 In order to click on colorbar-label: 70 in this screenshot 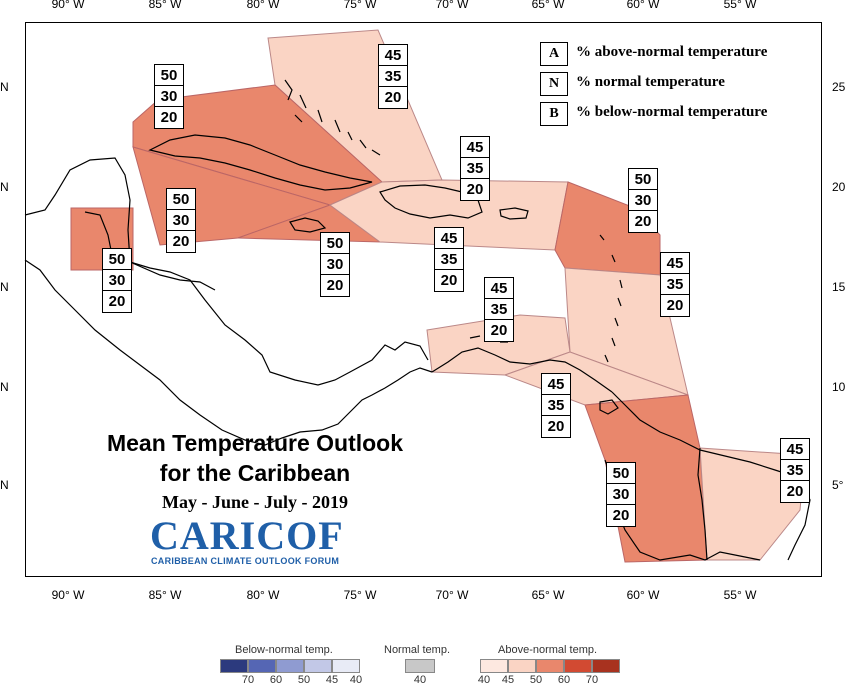, I will do `click(592, 680)`.